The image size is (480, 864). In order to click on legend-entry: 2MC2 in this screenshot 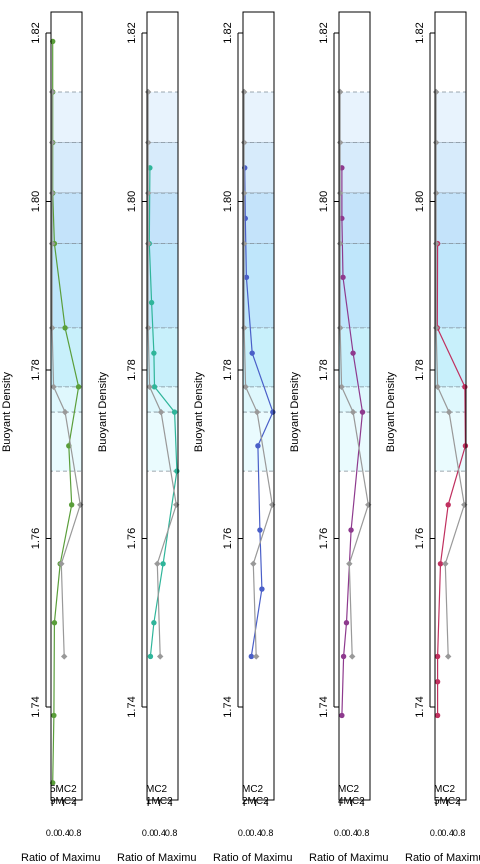, I will do `click(255, 801)`.